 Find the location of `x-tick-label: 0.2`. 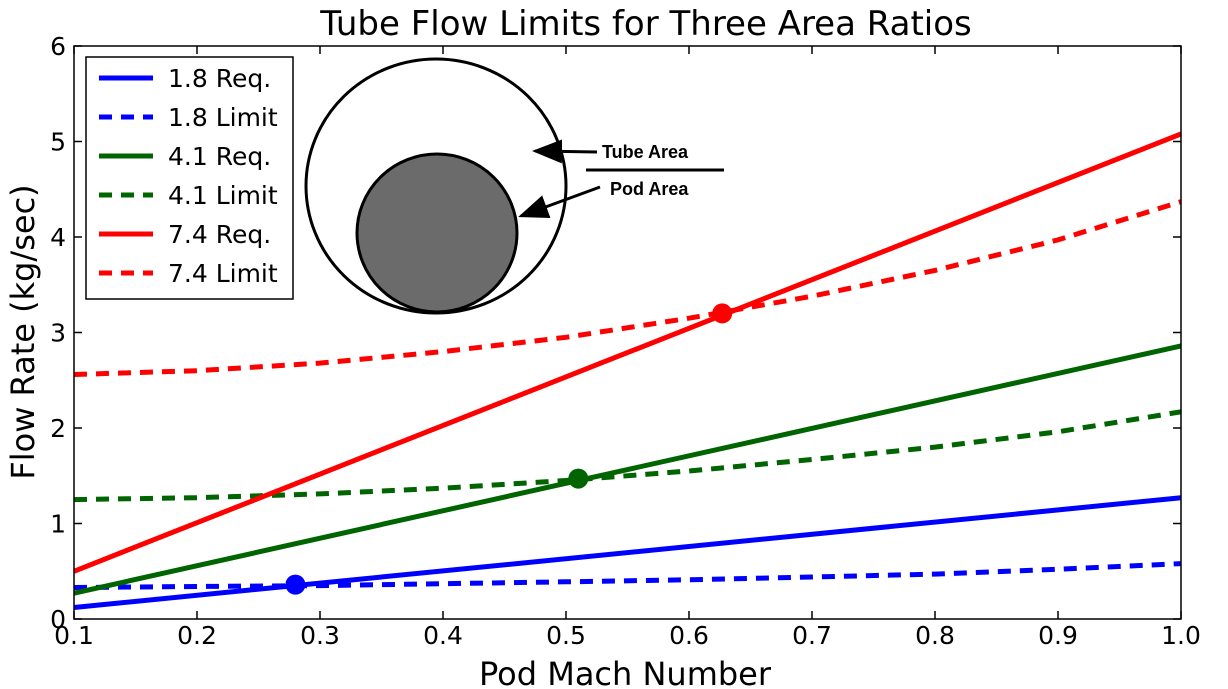

x-tick-label: 0.2 is located at coordinates (197, 635).